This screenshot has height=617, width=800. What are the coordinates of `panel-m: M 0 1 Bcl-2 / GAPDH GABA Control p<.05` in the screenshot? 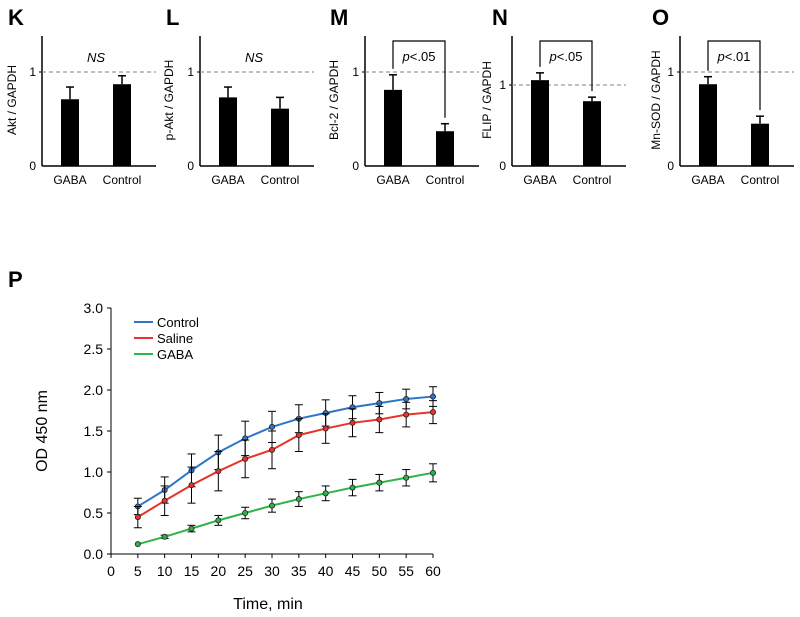 It's located at (403, 96).